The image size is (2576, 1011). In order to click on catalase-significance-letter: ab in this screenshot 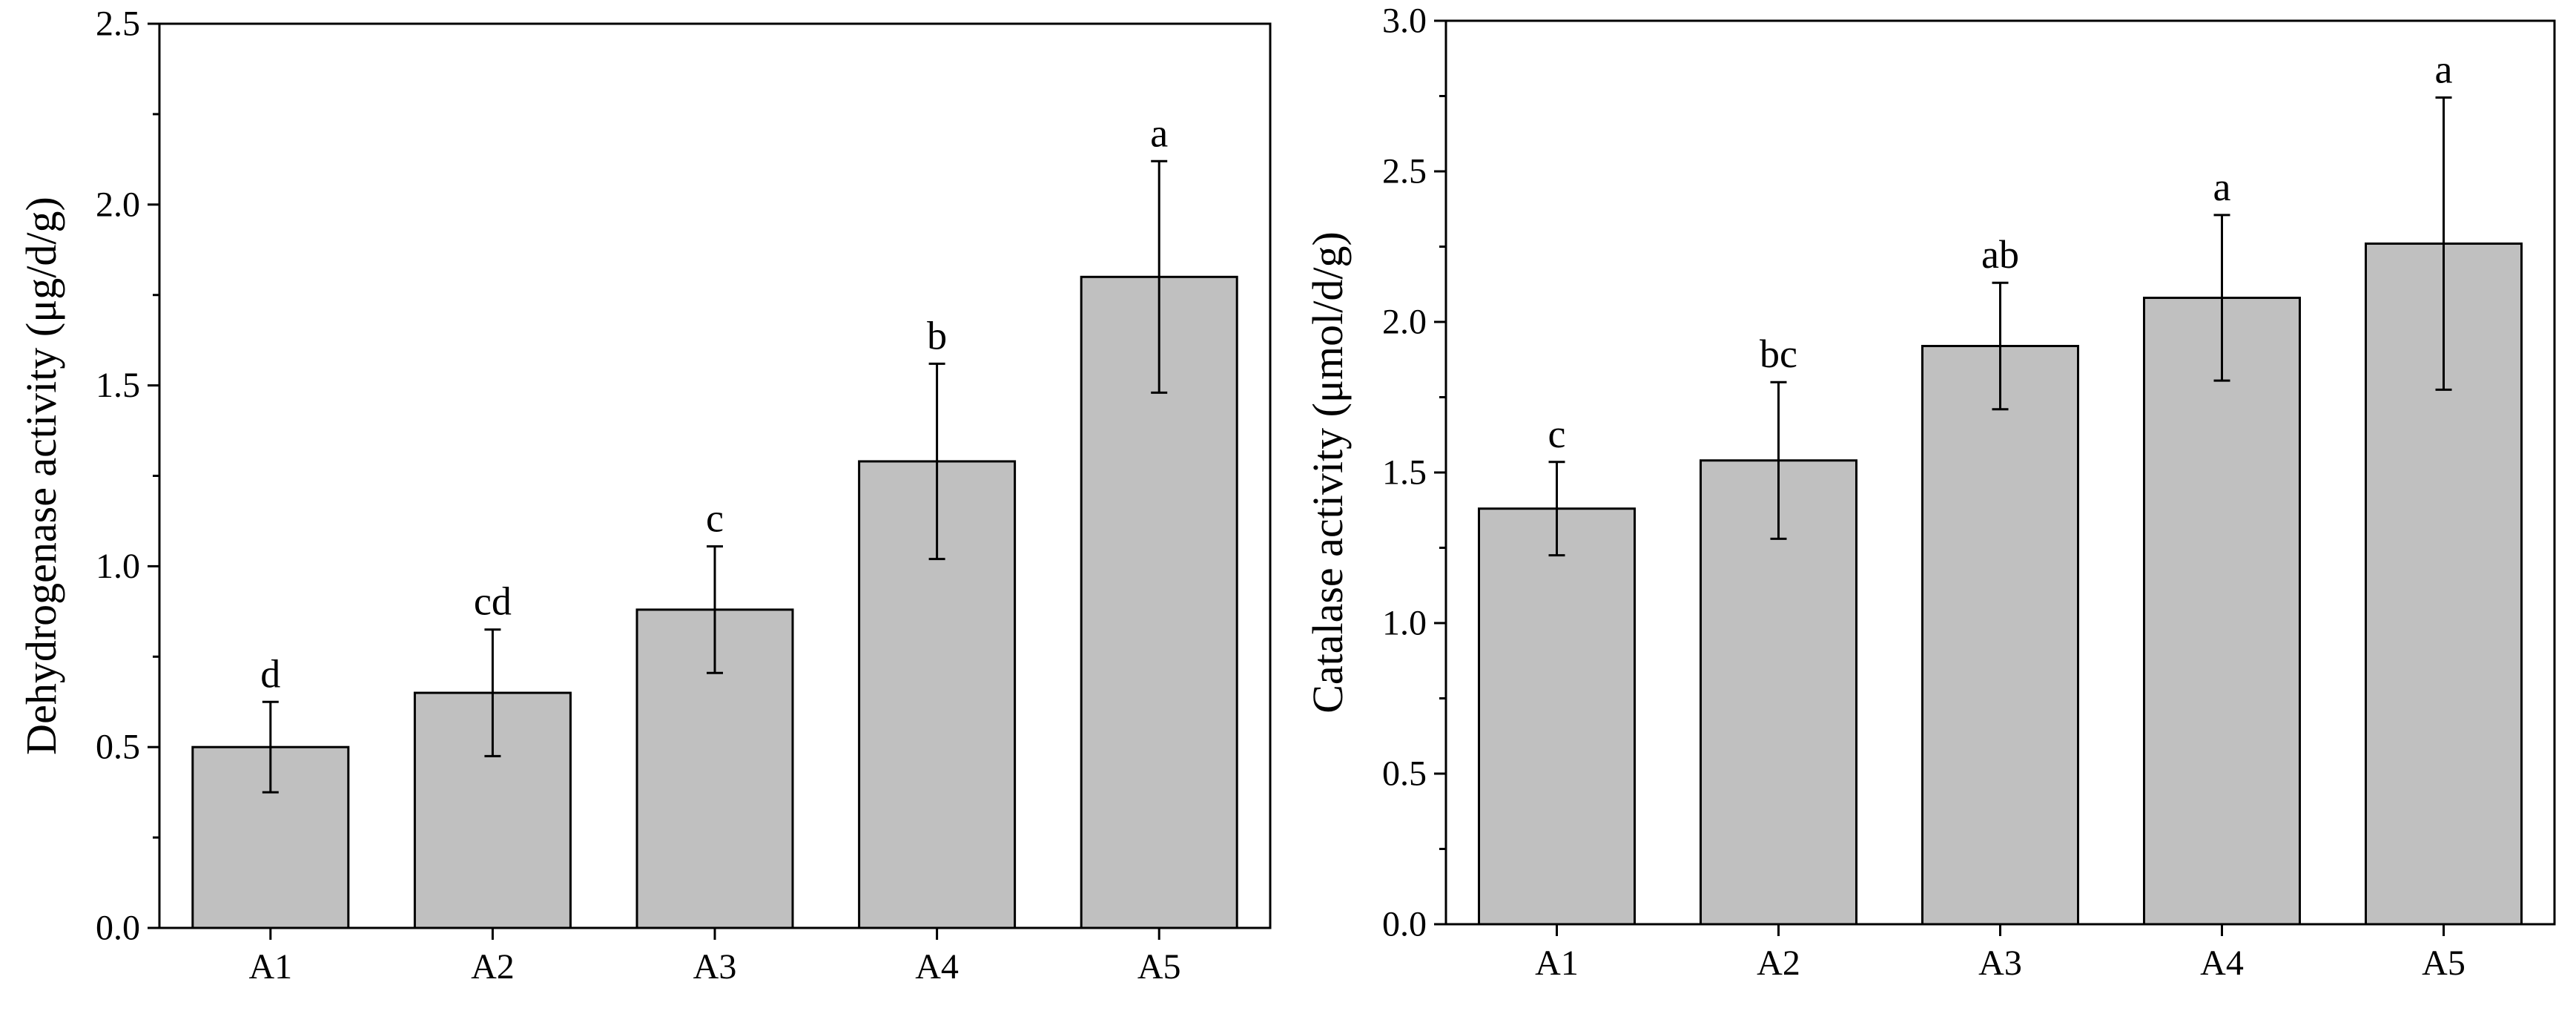, I will do `click(2000, 255)`.